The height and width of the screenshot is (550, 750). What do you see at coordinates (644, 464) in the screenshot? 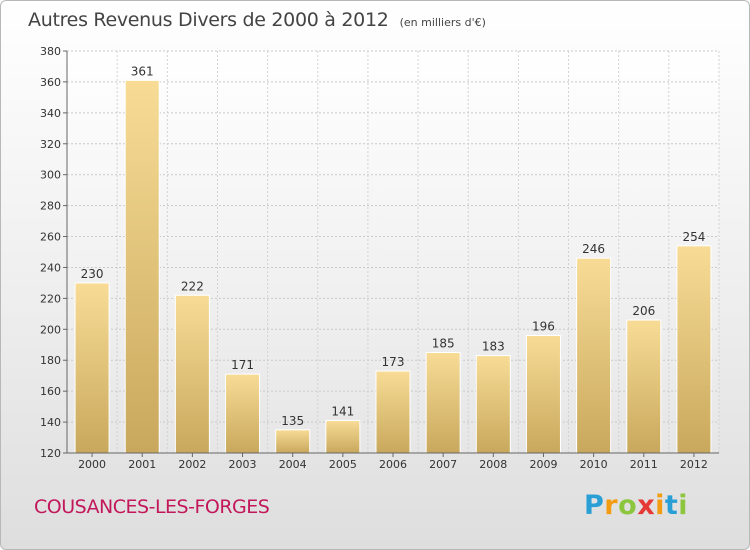
I see `x-tick-label: 2011` at bounding box center [644, 464].